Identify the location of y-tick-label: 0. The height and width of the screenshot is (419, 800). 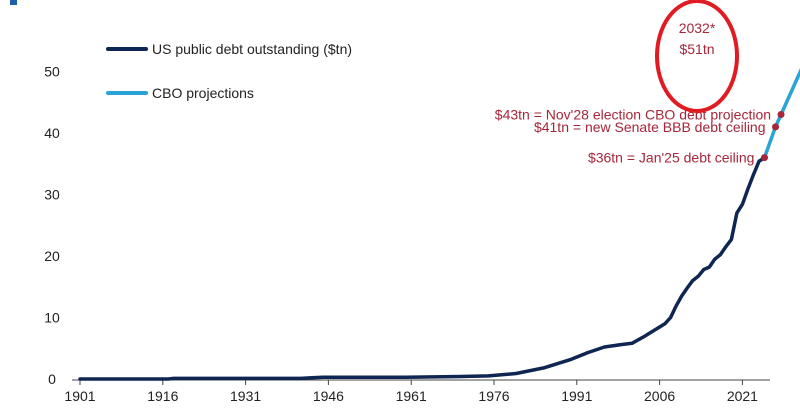
(52, 379).